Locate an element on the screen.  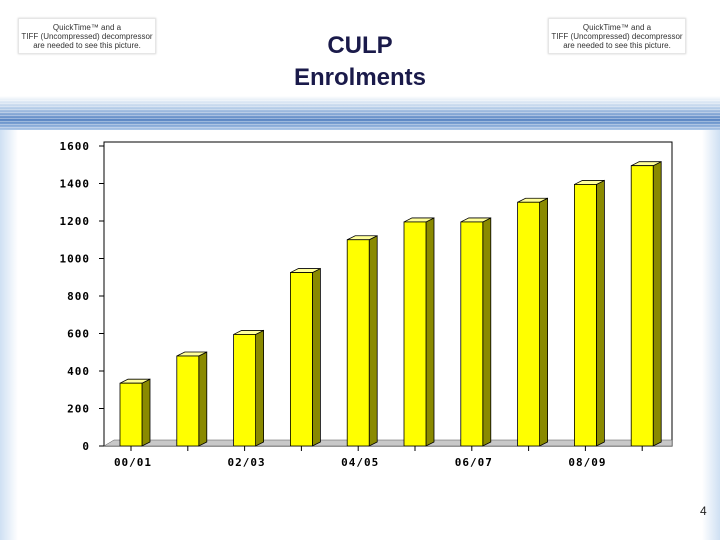
y-tick-label: 1600 is located at coordinates (75, 146).